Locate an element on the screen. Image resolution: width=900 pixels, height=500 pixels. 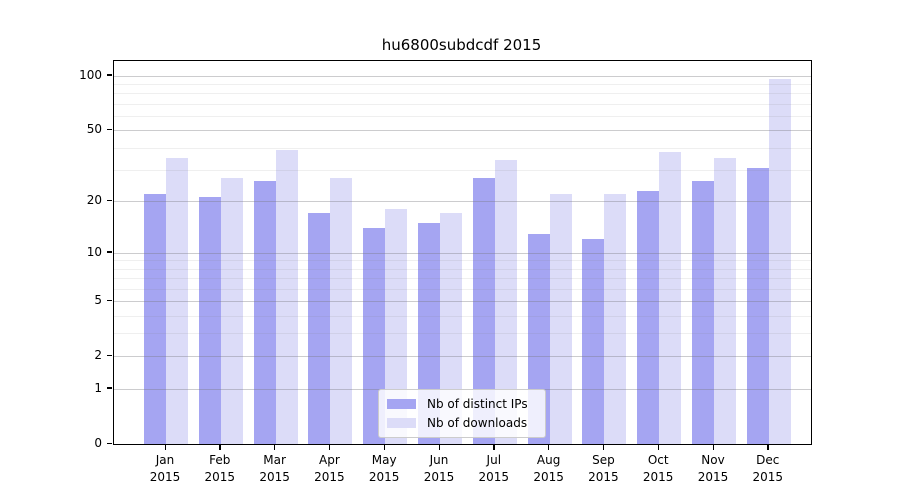
bar-distinct-ips-oct is located at coordinates (648, 317).